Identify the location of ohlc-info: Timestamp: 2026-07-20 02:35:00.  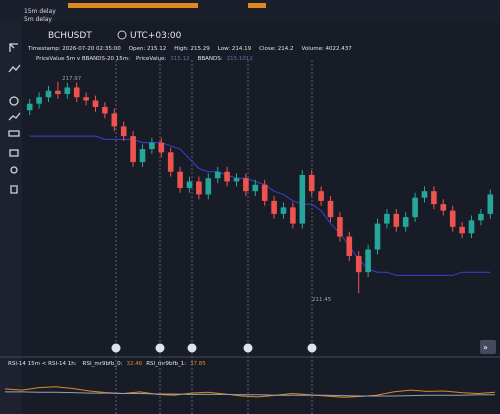
(74, 49).